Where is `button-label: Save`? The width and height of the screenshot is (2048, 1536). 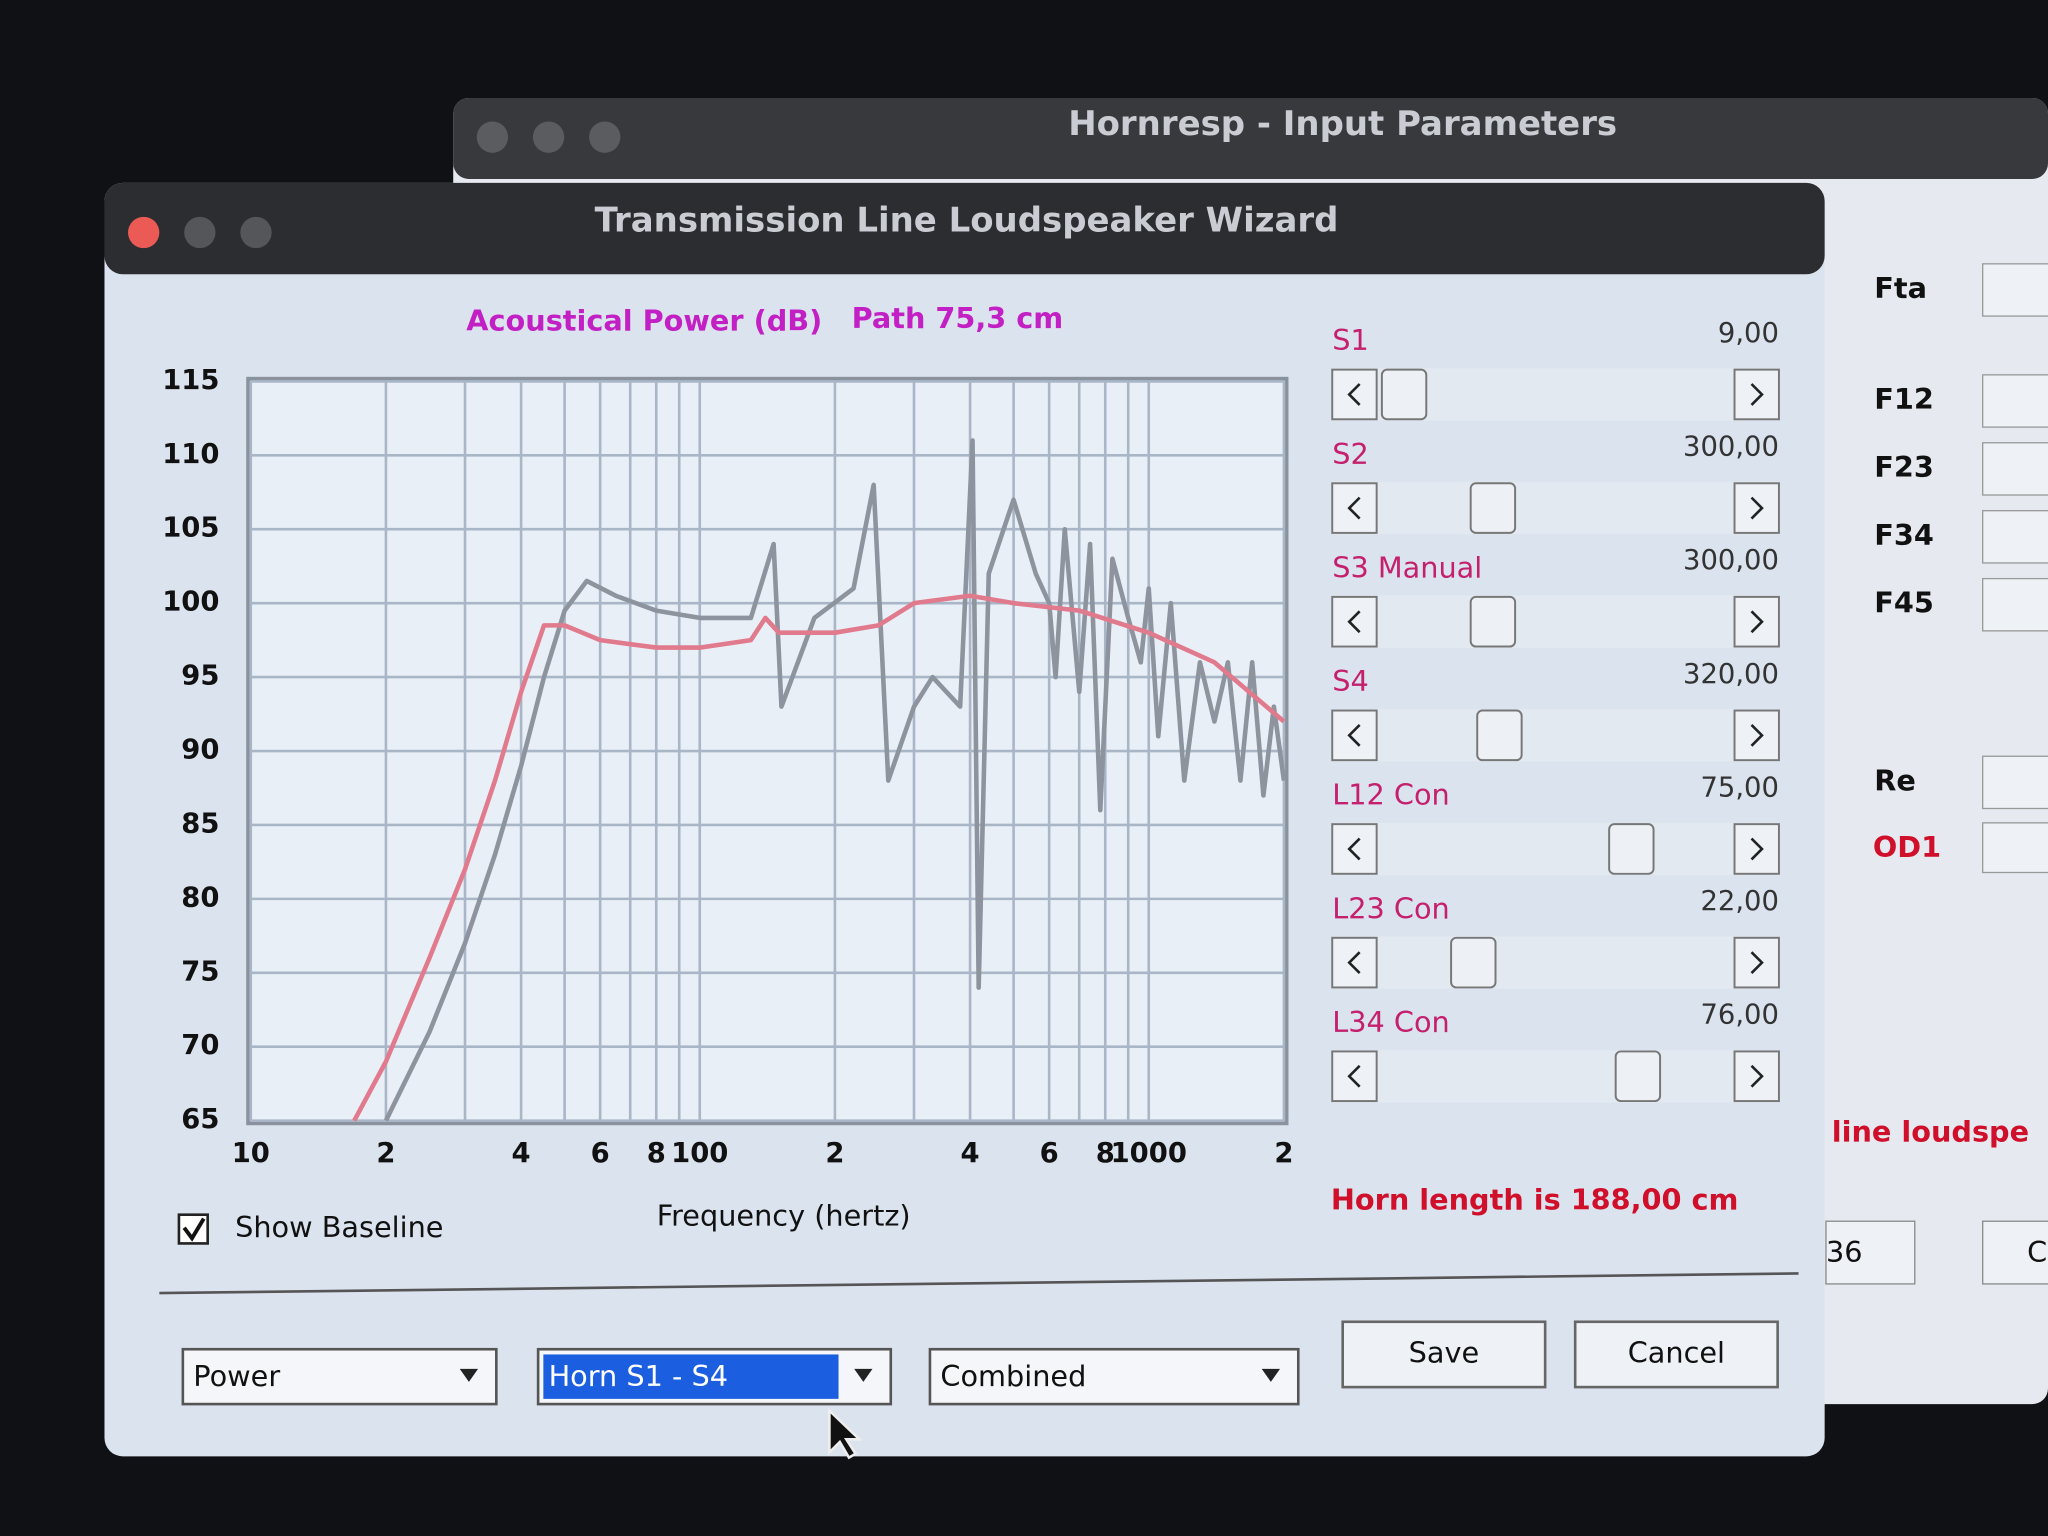 button-label: Save is located at coordinates (1444, 1352).